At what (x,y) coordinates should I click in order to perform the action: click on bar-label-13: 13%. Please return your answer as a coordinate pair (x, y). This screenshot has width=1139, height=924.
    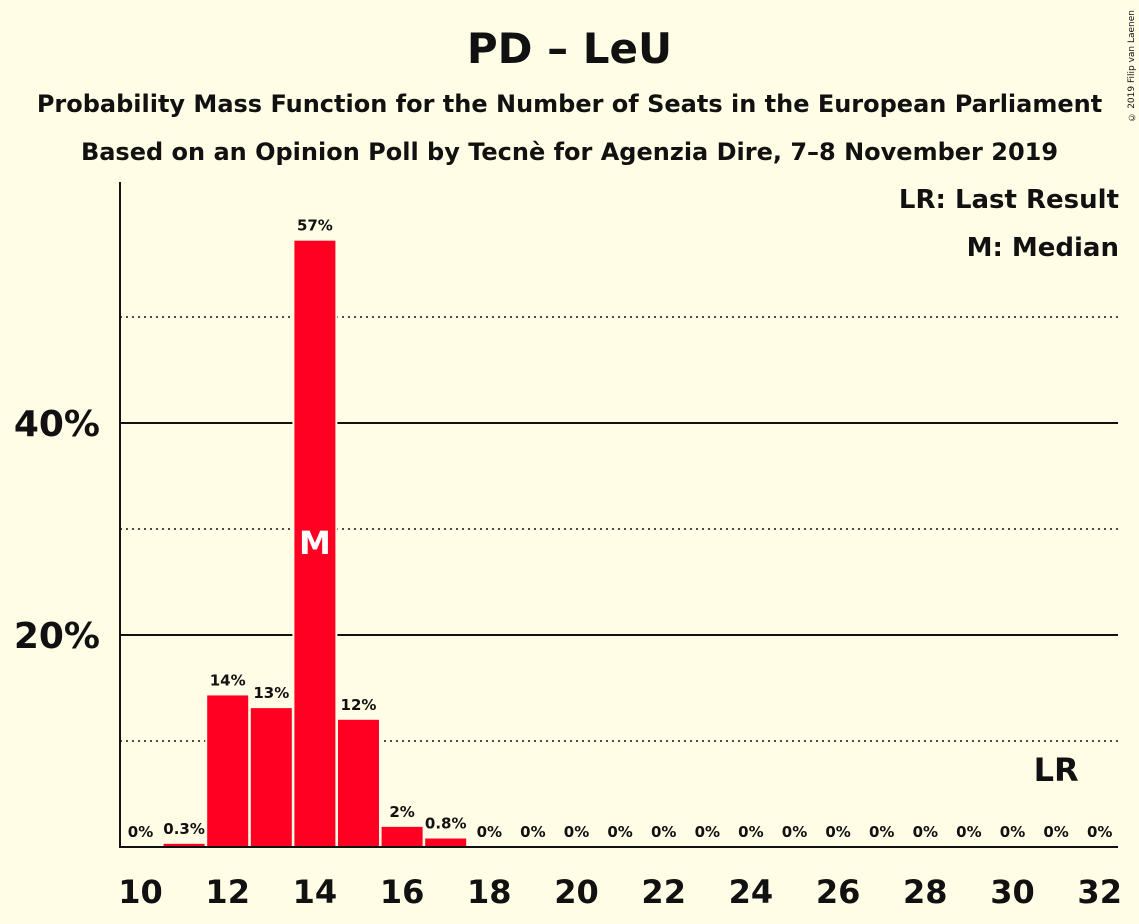
    Looking at the image, I should click on (271, 693).